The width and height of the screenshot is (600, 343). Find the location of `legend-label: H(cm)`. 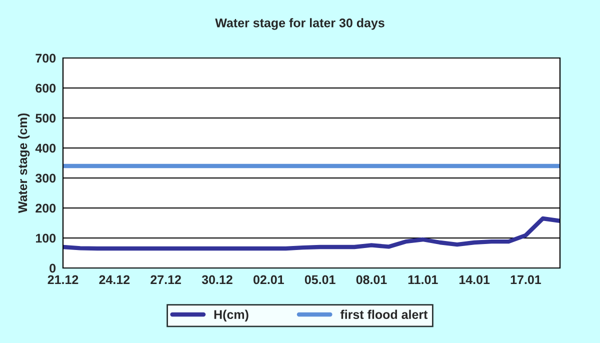

legend-label: H(cm) is located at coordinates (231, 316).